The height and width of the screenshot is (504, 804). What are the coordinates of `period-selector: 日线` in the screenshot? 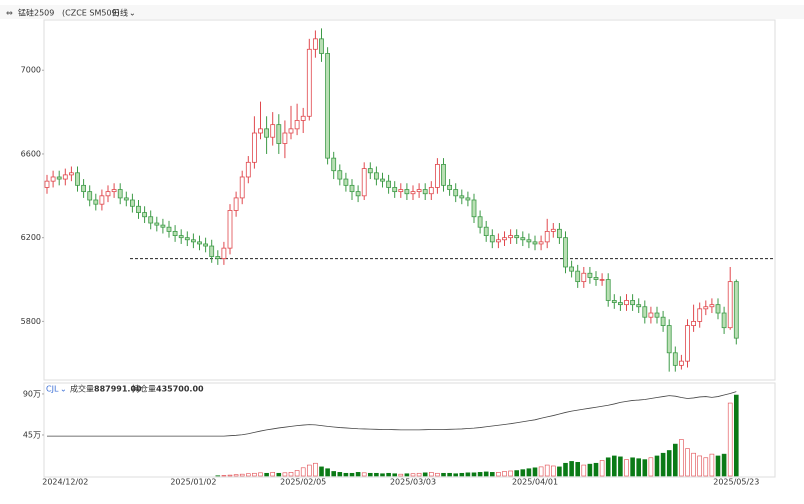 It's located at (120, 13).